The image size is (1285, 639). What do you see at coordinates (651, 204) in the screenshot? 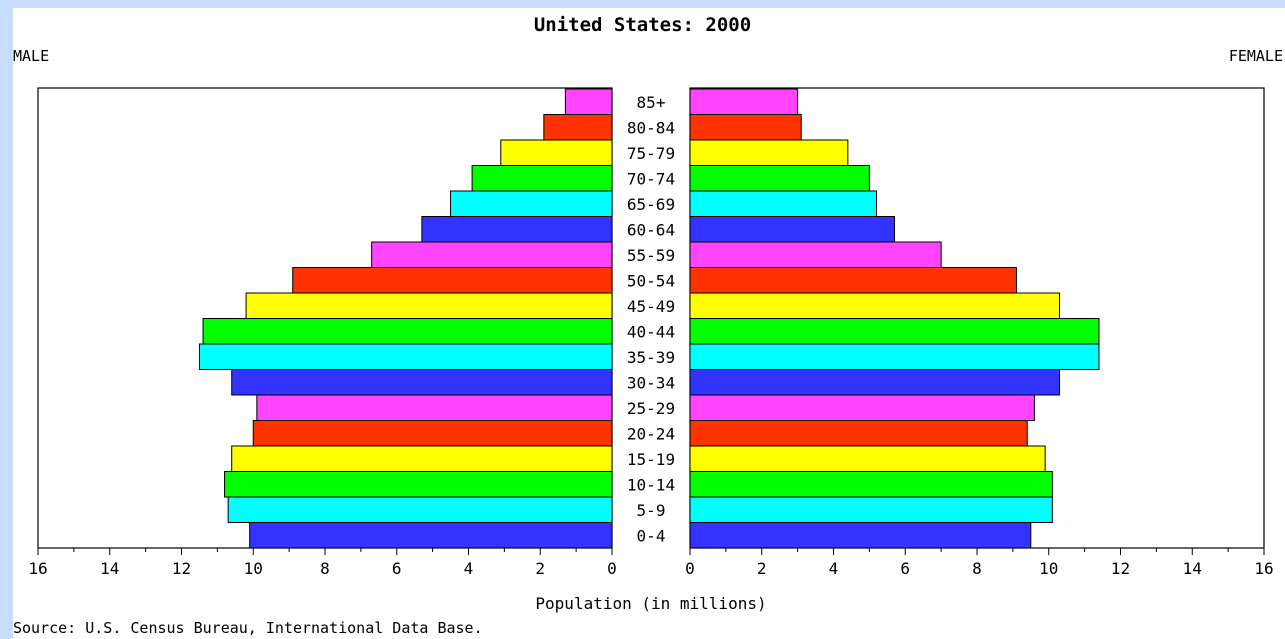
I see `age-group-label: 65-69` at bounding box center [651, 204].